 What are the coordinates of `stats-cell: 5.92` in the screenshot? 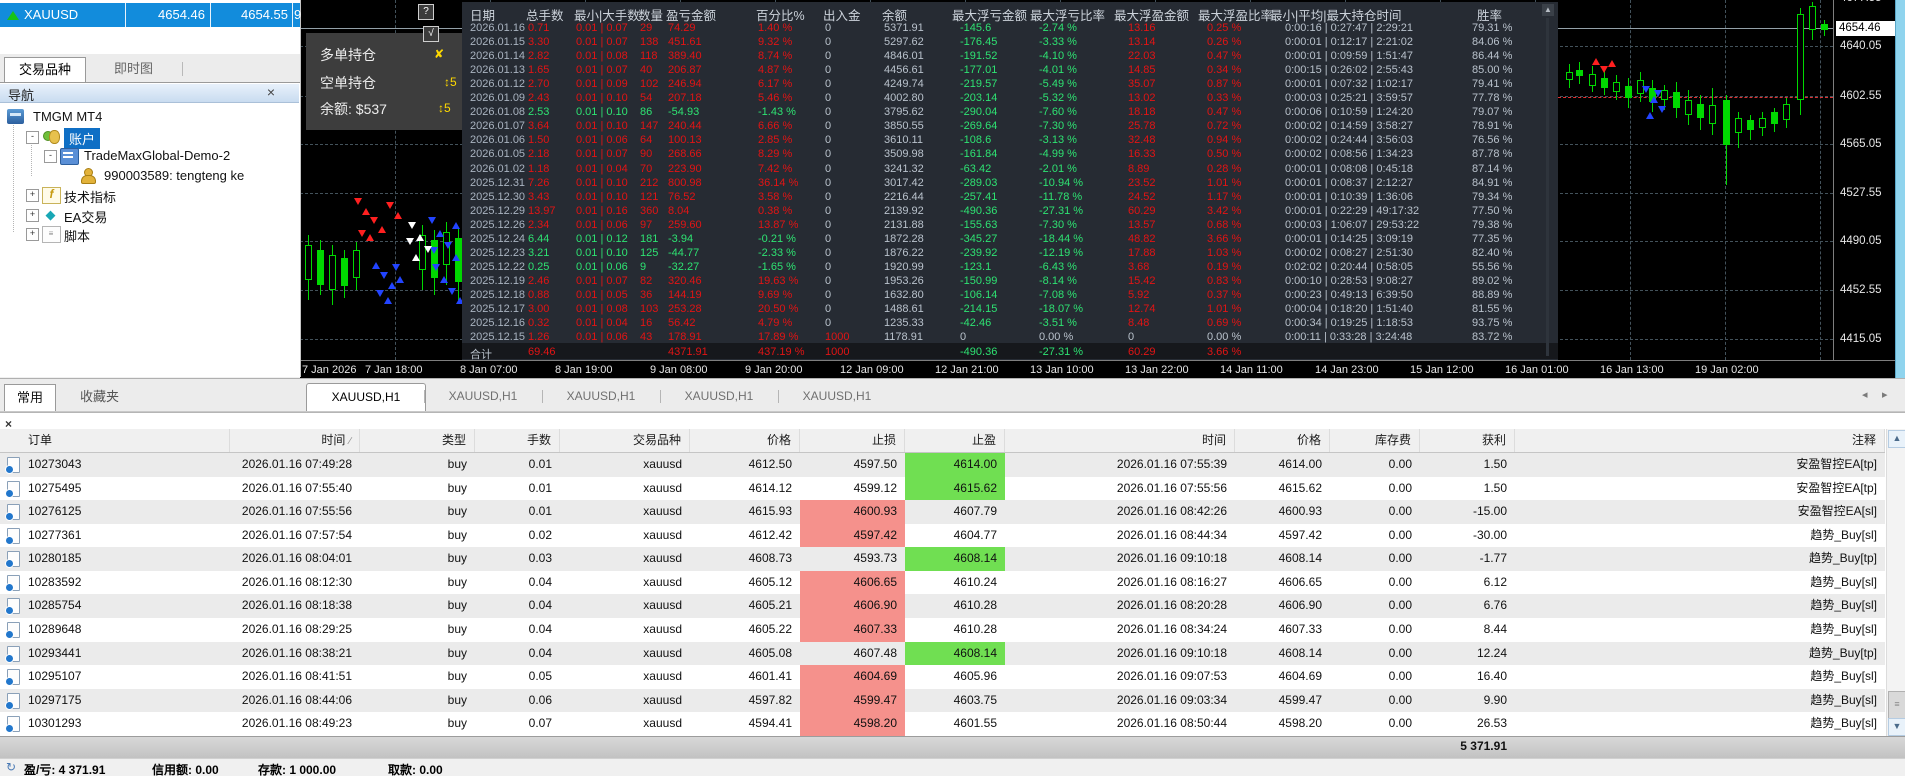 It's located at (1139, 294).